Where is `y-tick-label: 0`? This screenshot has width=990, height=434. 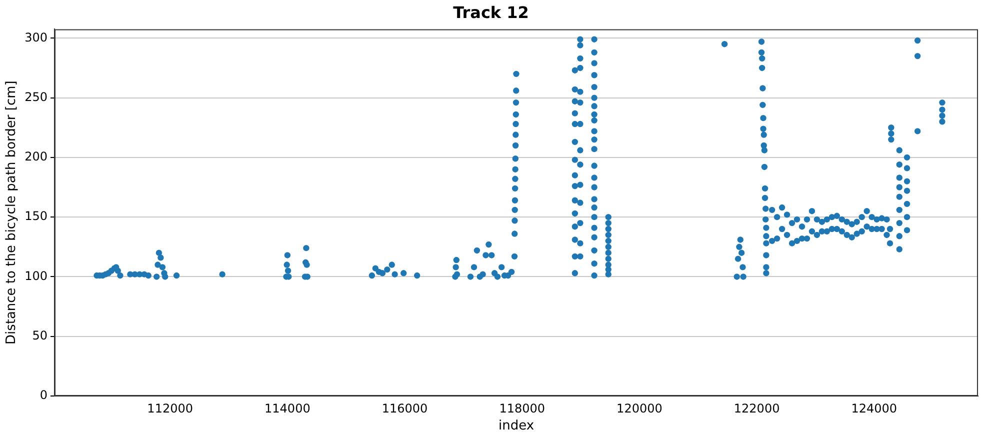 y-tick-label: 0 is located at coordinates (44, 395).